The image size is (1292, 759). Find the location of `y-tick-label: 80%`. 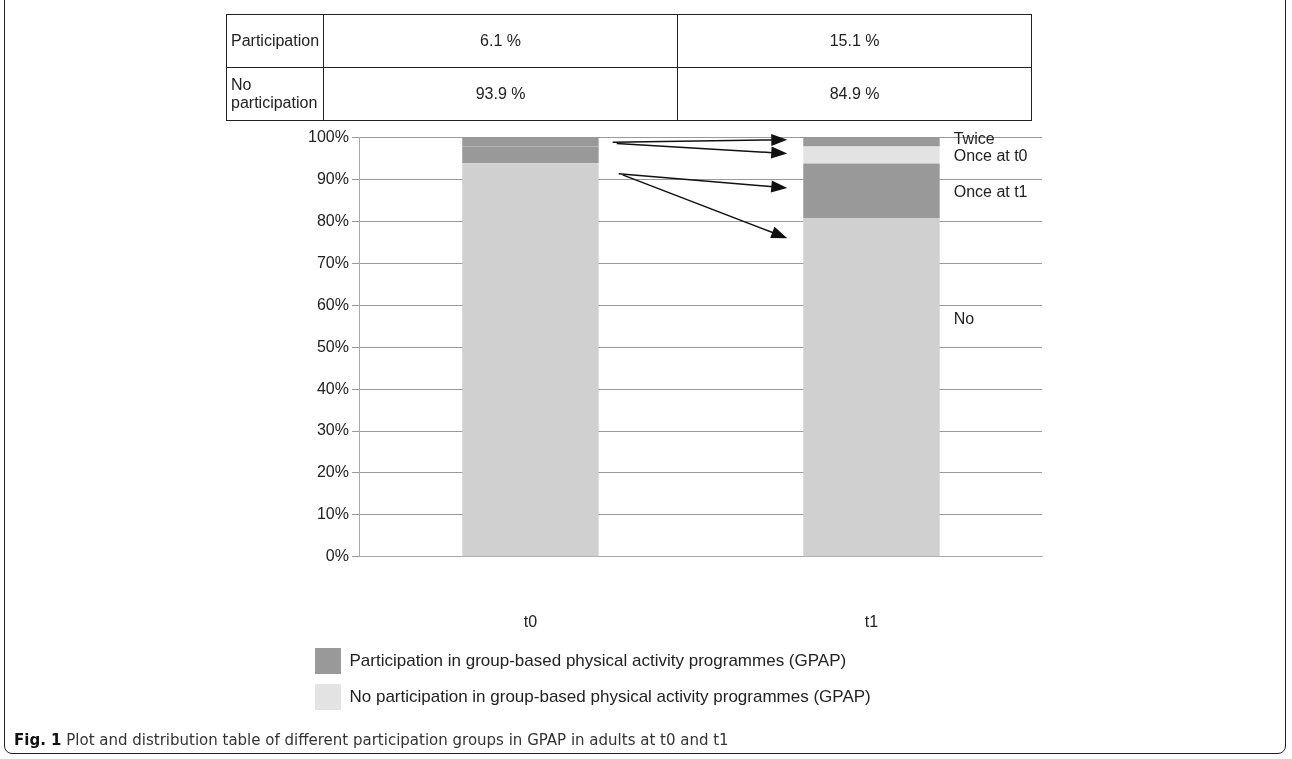

y-tick-label: 80% is located at coordinates (332, 220).